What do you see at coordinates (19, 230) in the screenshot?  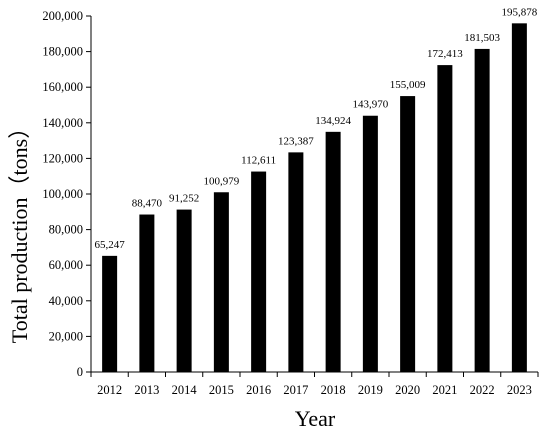 I see `y-axis-title: Total production（tons）` at bounding box center [19, 230].